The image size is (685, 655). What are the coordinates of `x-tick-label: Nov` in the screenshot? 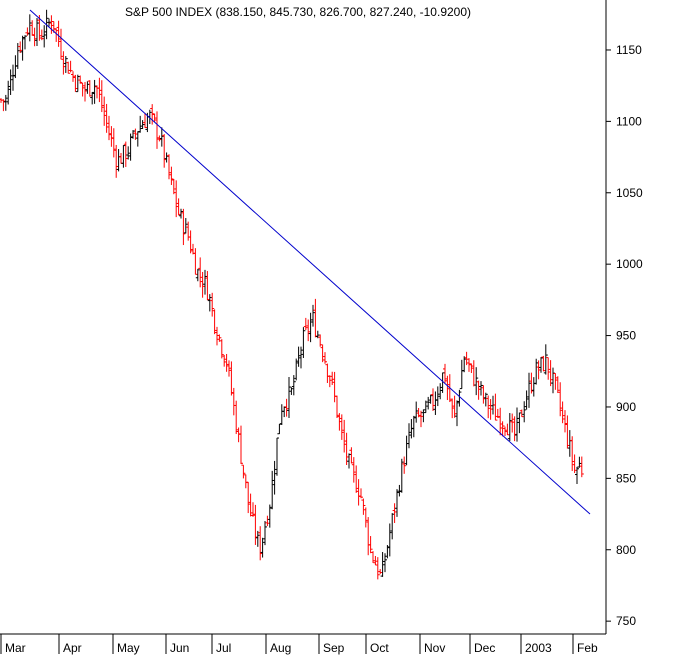 It's located at (434, 648).